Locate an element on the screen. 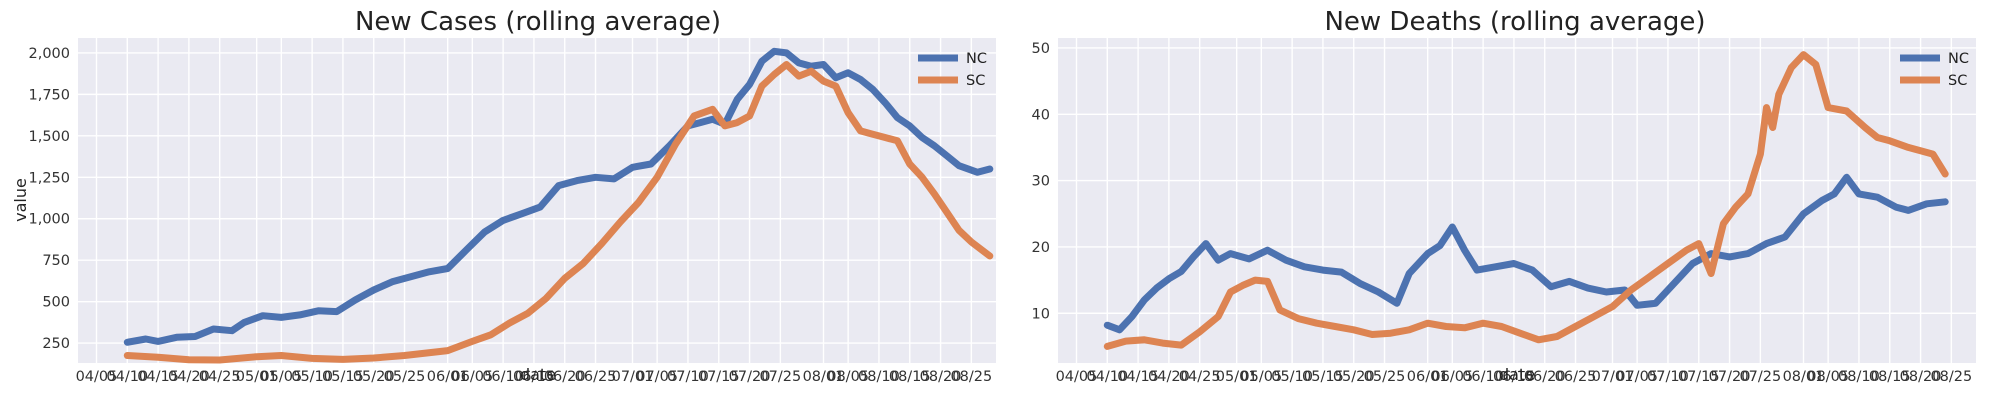 The height and width of the screenshot is (400, 2000). deaths-x-tick-label: 04/10 is located at coordinates (1107, 377).